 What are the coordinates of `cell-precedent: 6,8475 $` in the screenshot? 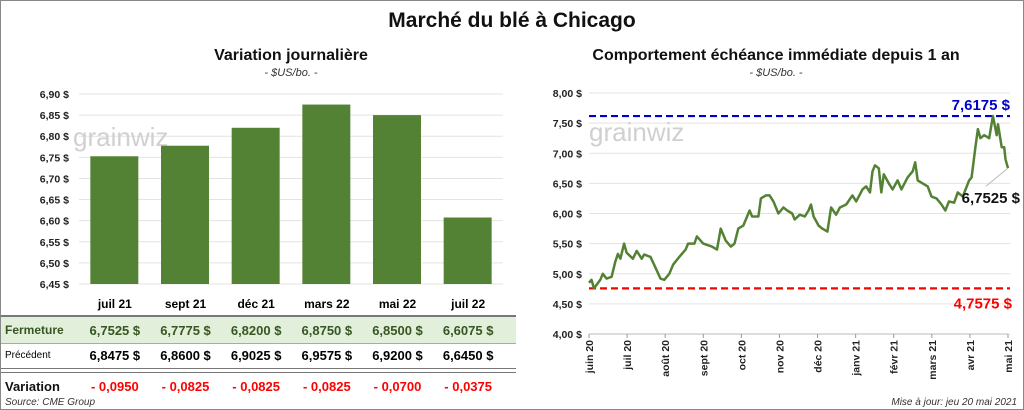 It's located at (115, 355).